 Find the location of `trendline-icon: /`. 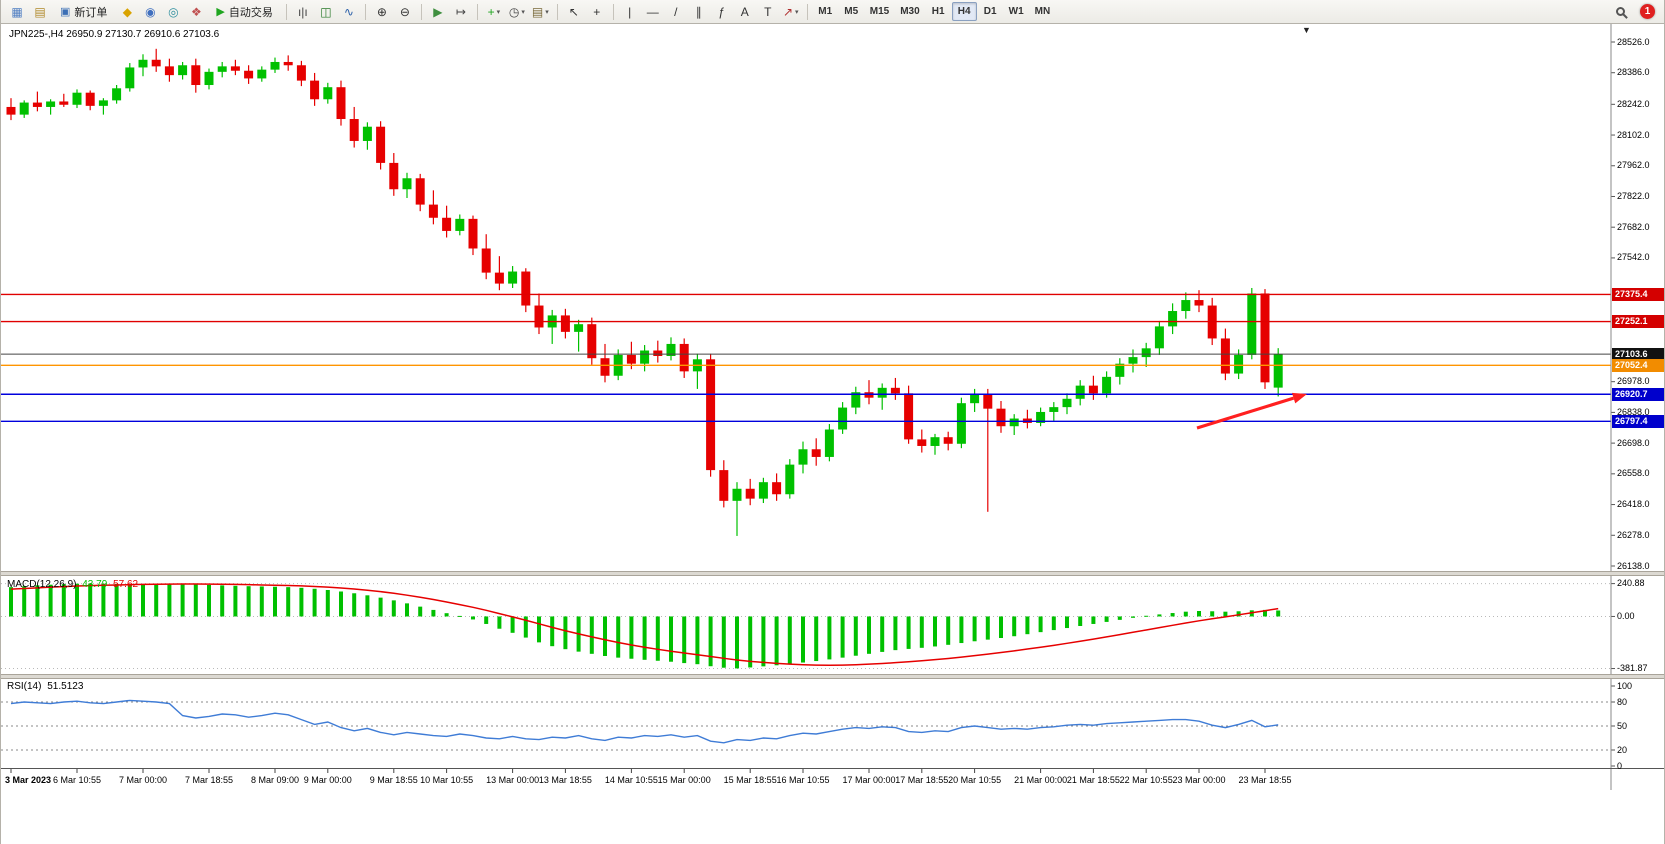

trendline-icon: / is located at coordinates (676, 11).